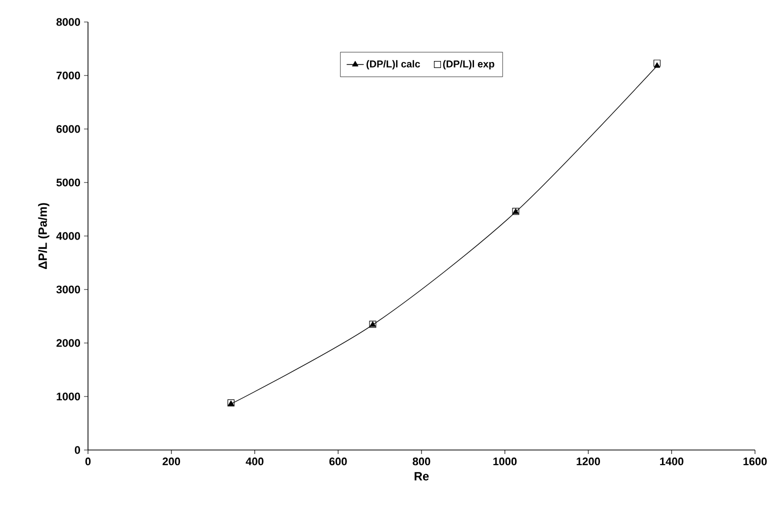  What do you see at coordinates (44, 236) in the screenshot?
I see `y-axis-title: ΔP/L (Pa/m)` at bounding box center [44, 236].